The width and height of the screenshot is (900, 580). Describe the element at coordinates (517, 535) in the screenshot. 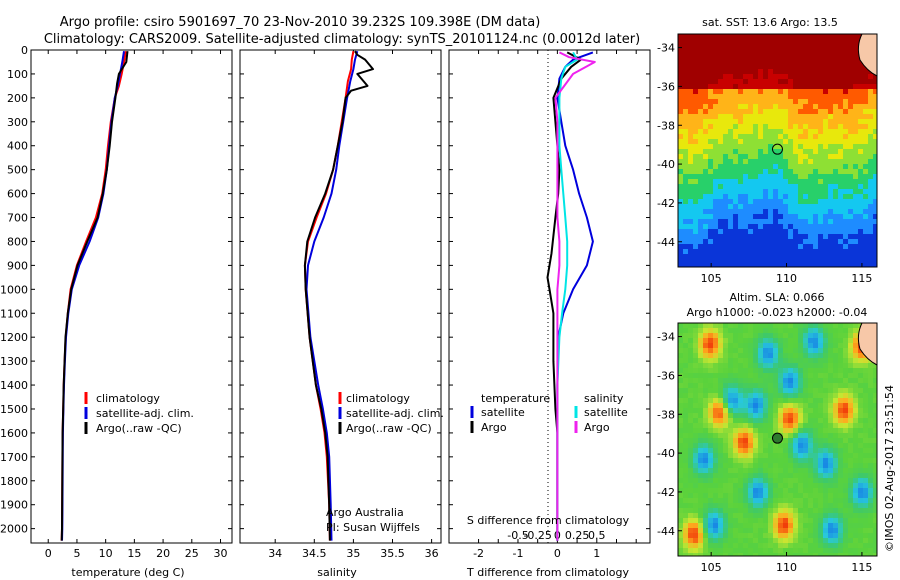

I see `salinity-difference-tick-label: -0.5` at that location.